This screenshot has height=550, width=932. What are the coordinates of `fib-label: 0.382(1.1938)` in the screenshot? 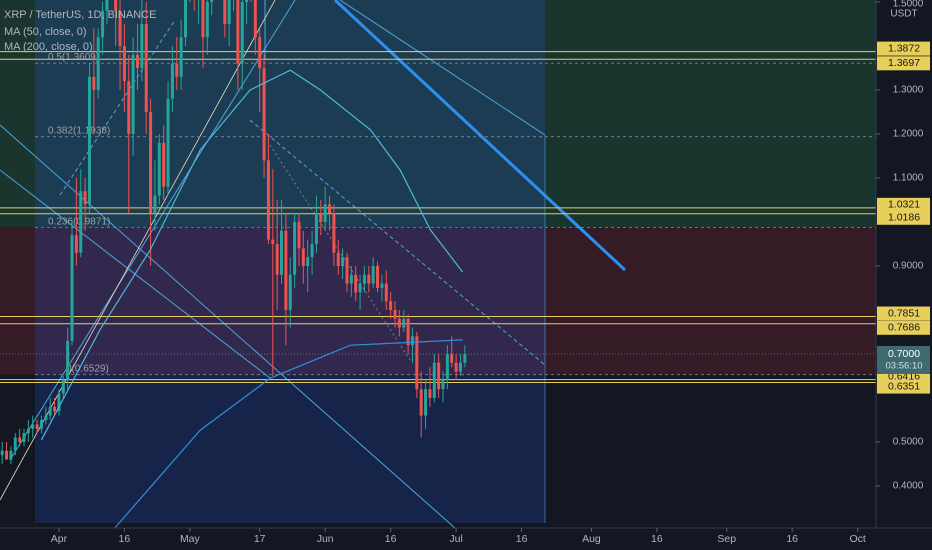 It's located at (79, 130).